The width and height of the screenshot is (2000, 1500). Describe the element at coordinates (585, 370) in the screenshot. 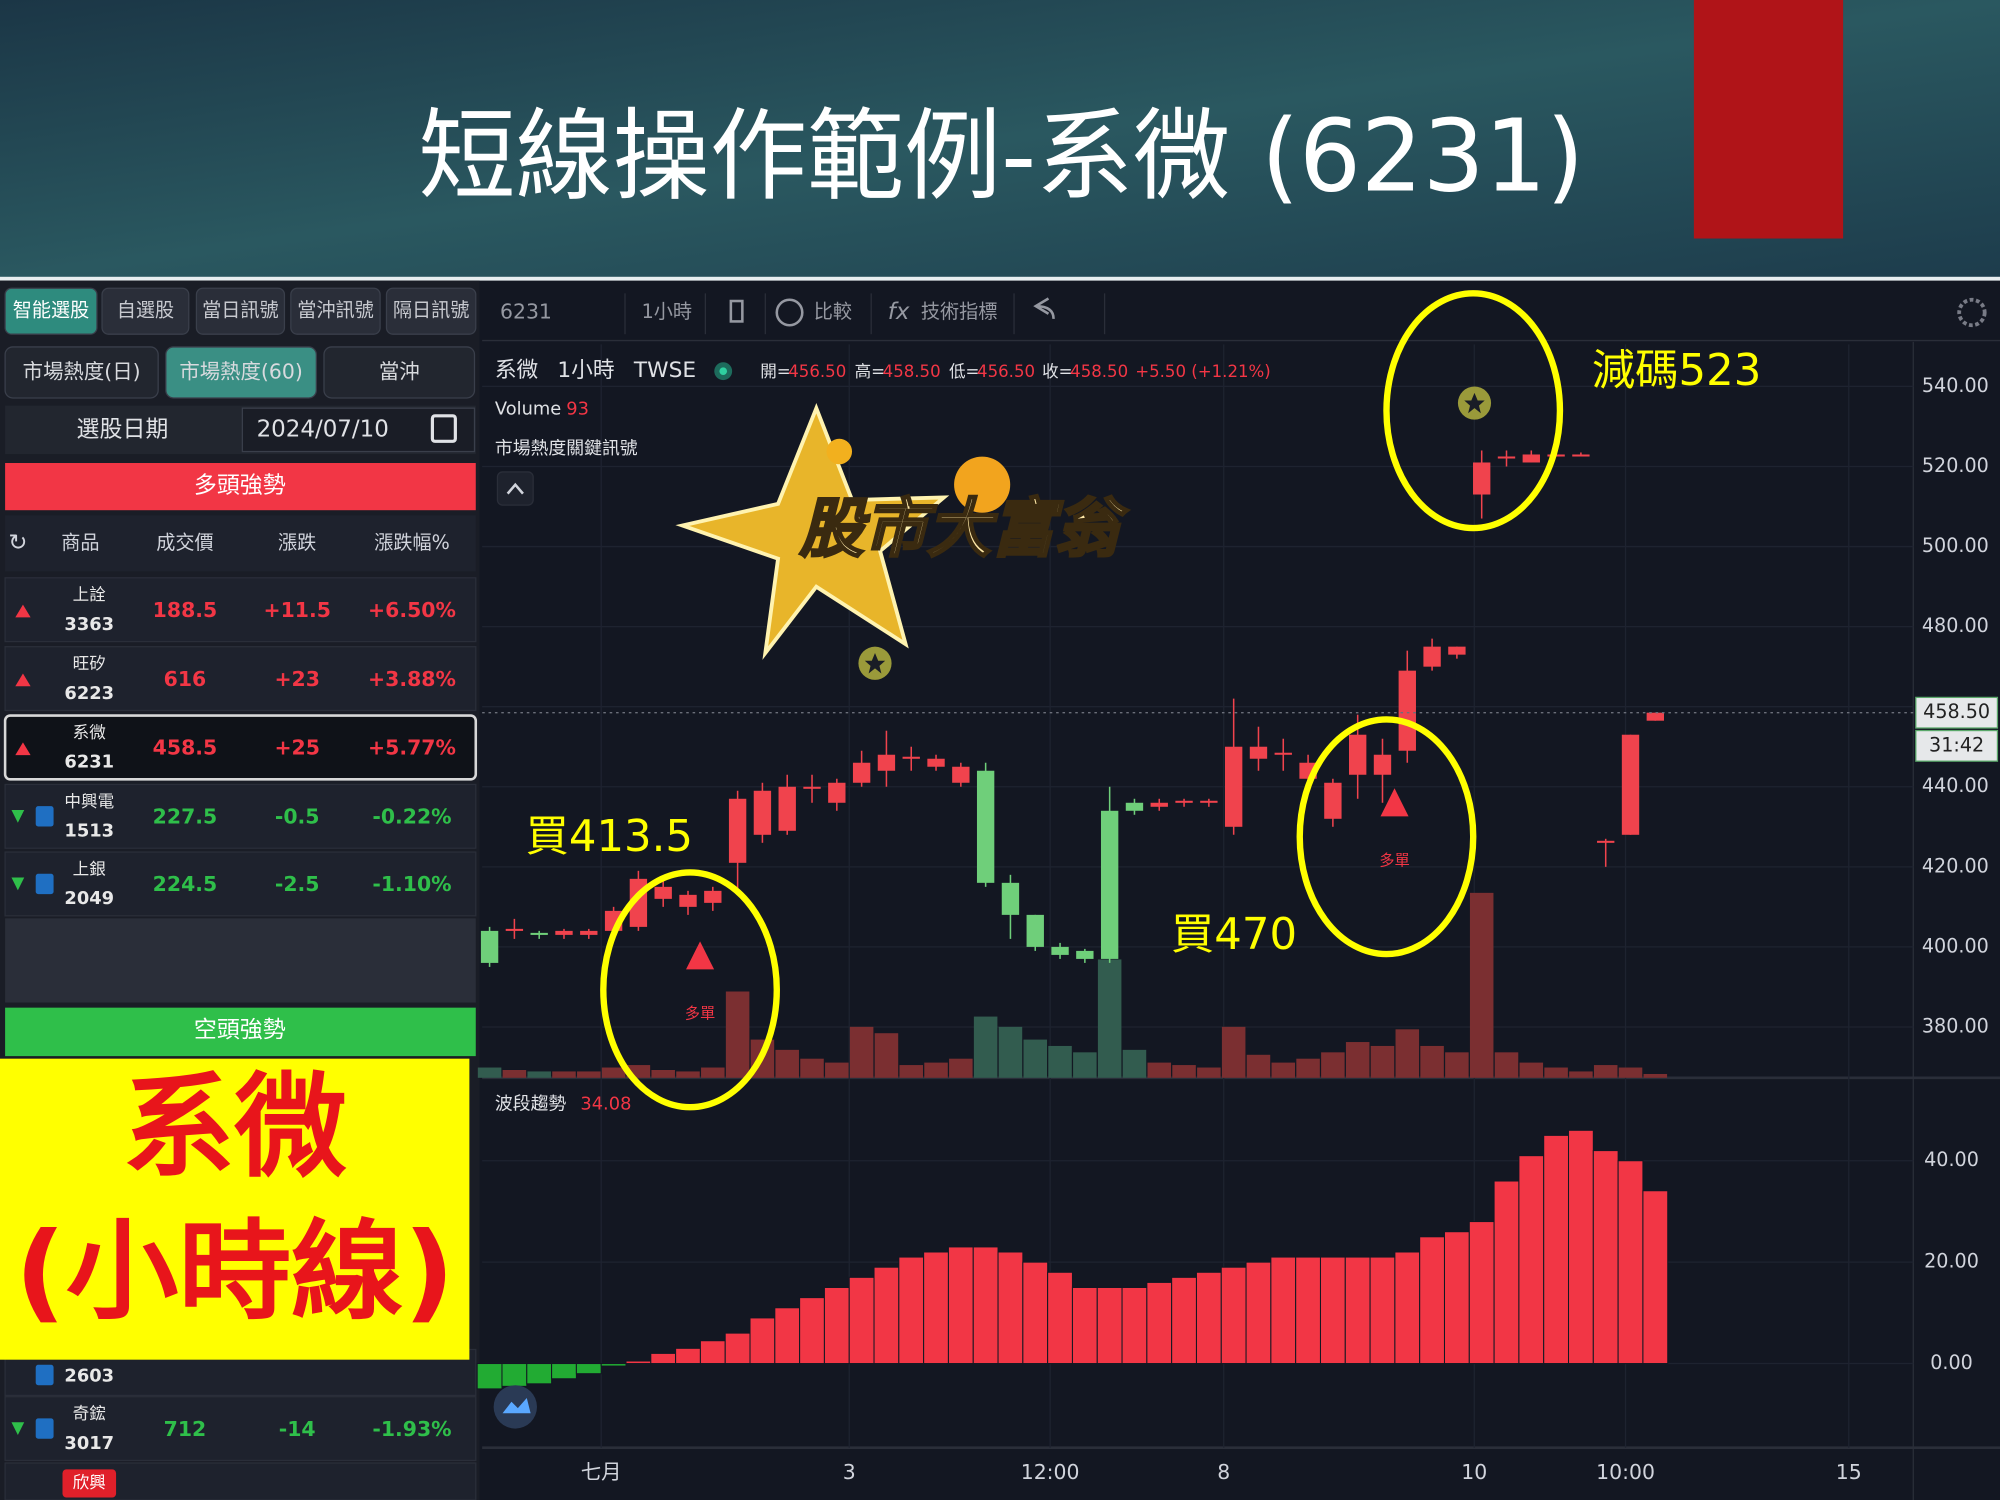

I see `legend-interval: 1小時` at that location.